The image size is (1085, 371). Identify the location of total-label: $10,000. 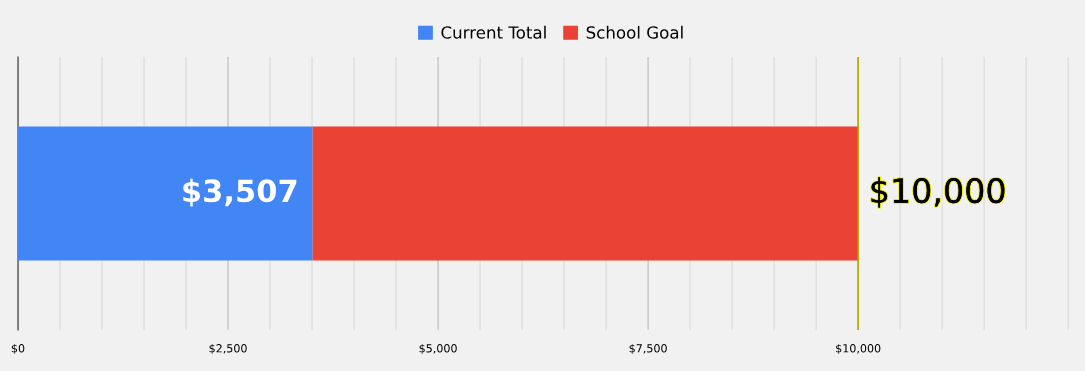
(938, 192).